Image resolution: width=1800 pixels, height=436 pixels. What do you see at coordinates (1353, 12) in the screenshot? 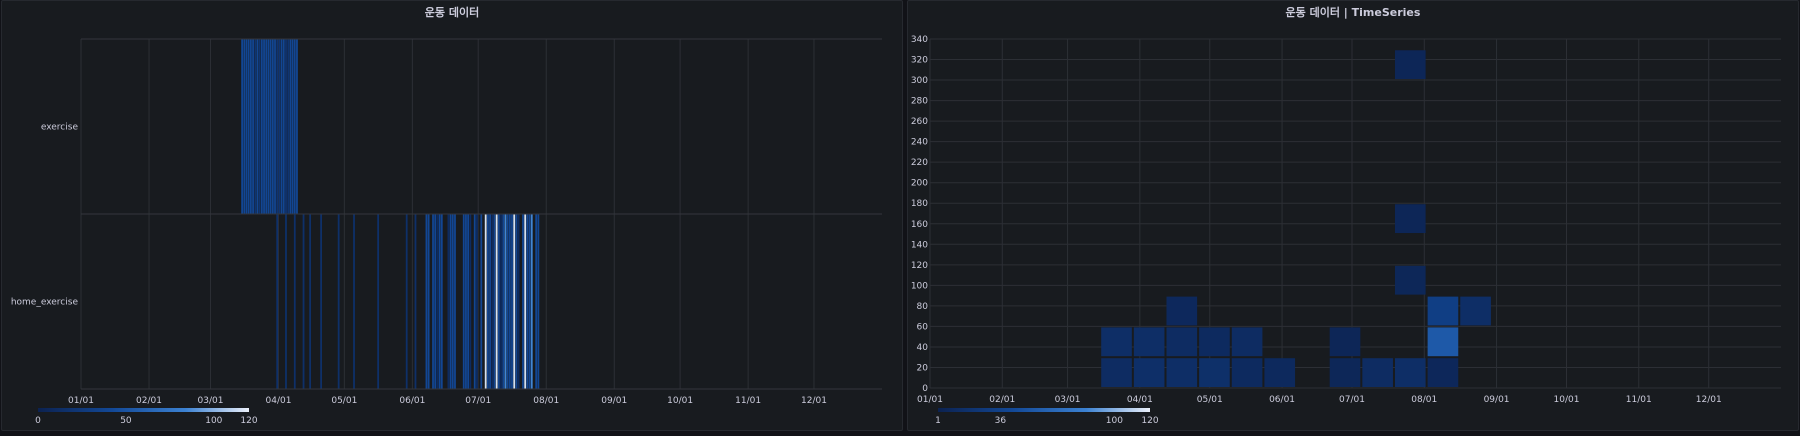
I see `panel-title: 운동 데이터 | TimeSeries` at bounding box center [1353, 12].